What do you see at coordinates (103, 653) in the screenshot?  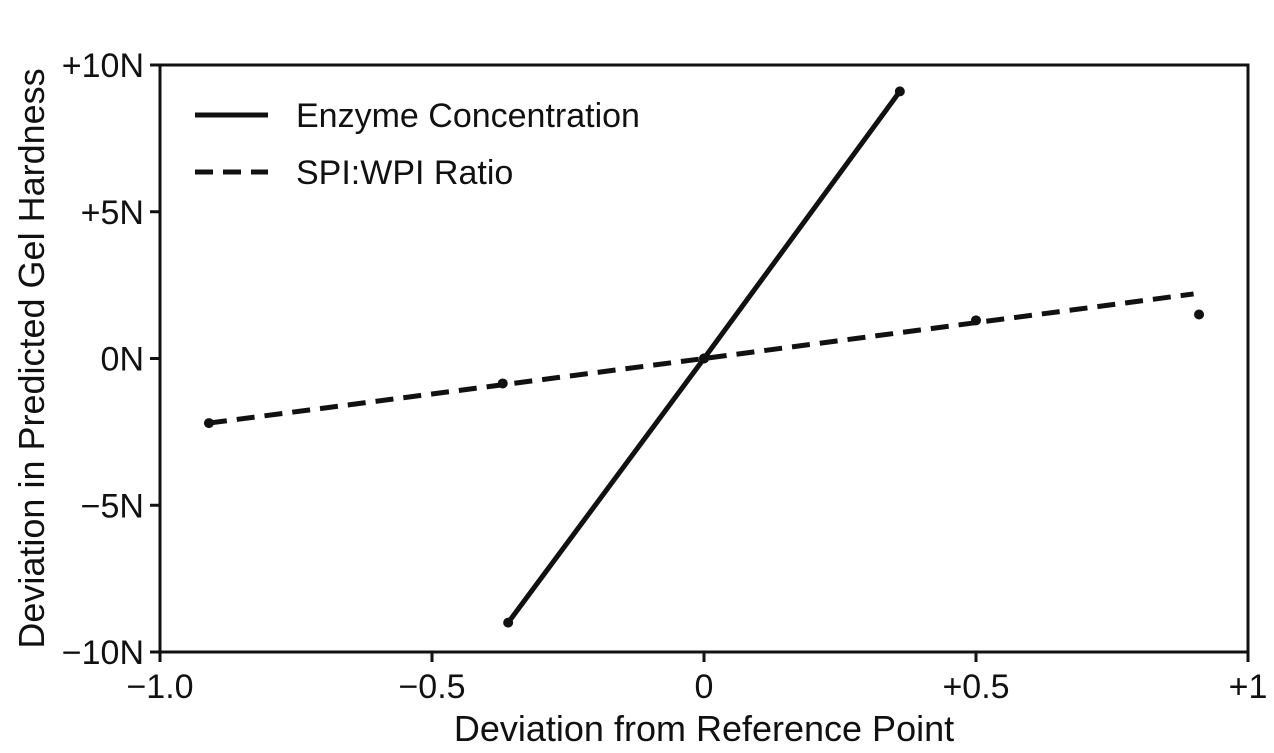 I see `y-tick-label: −10N` at bounding box center [103, 653].